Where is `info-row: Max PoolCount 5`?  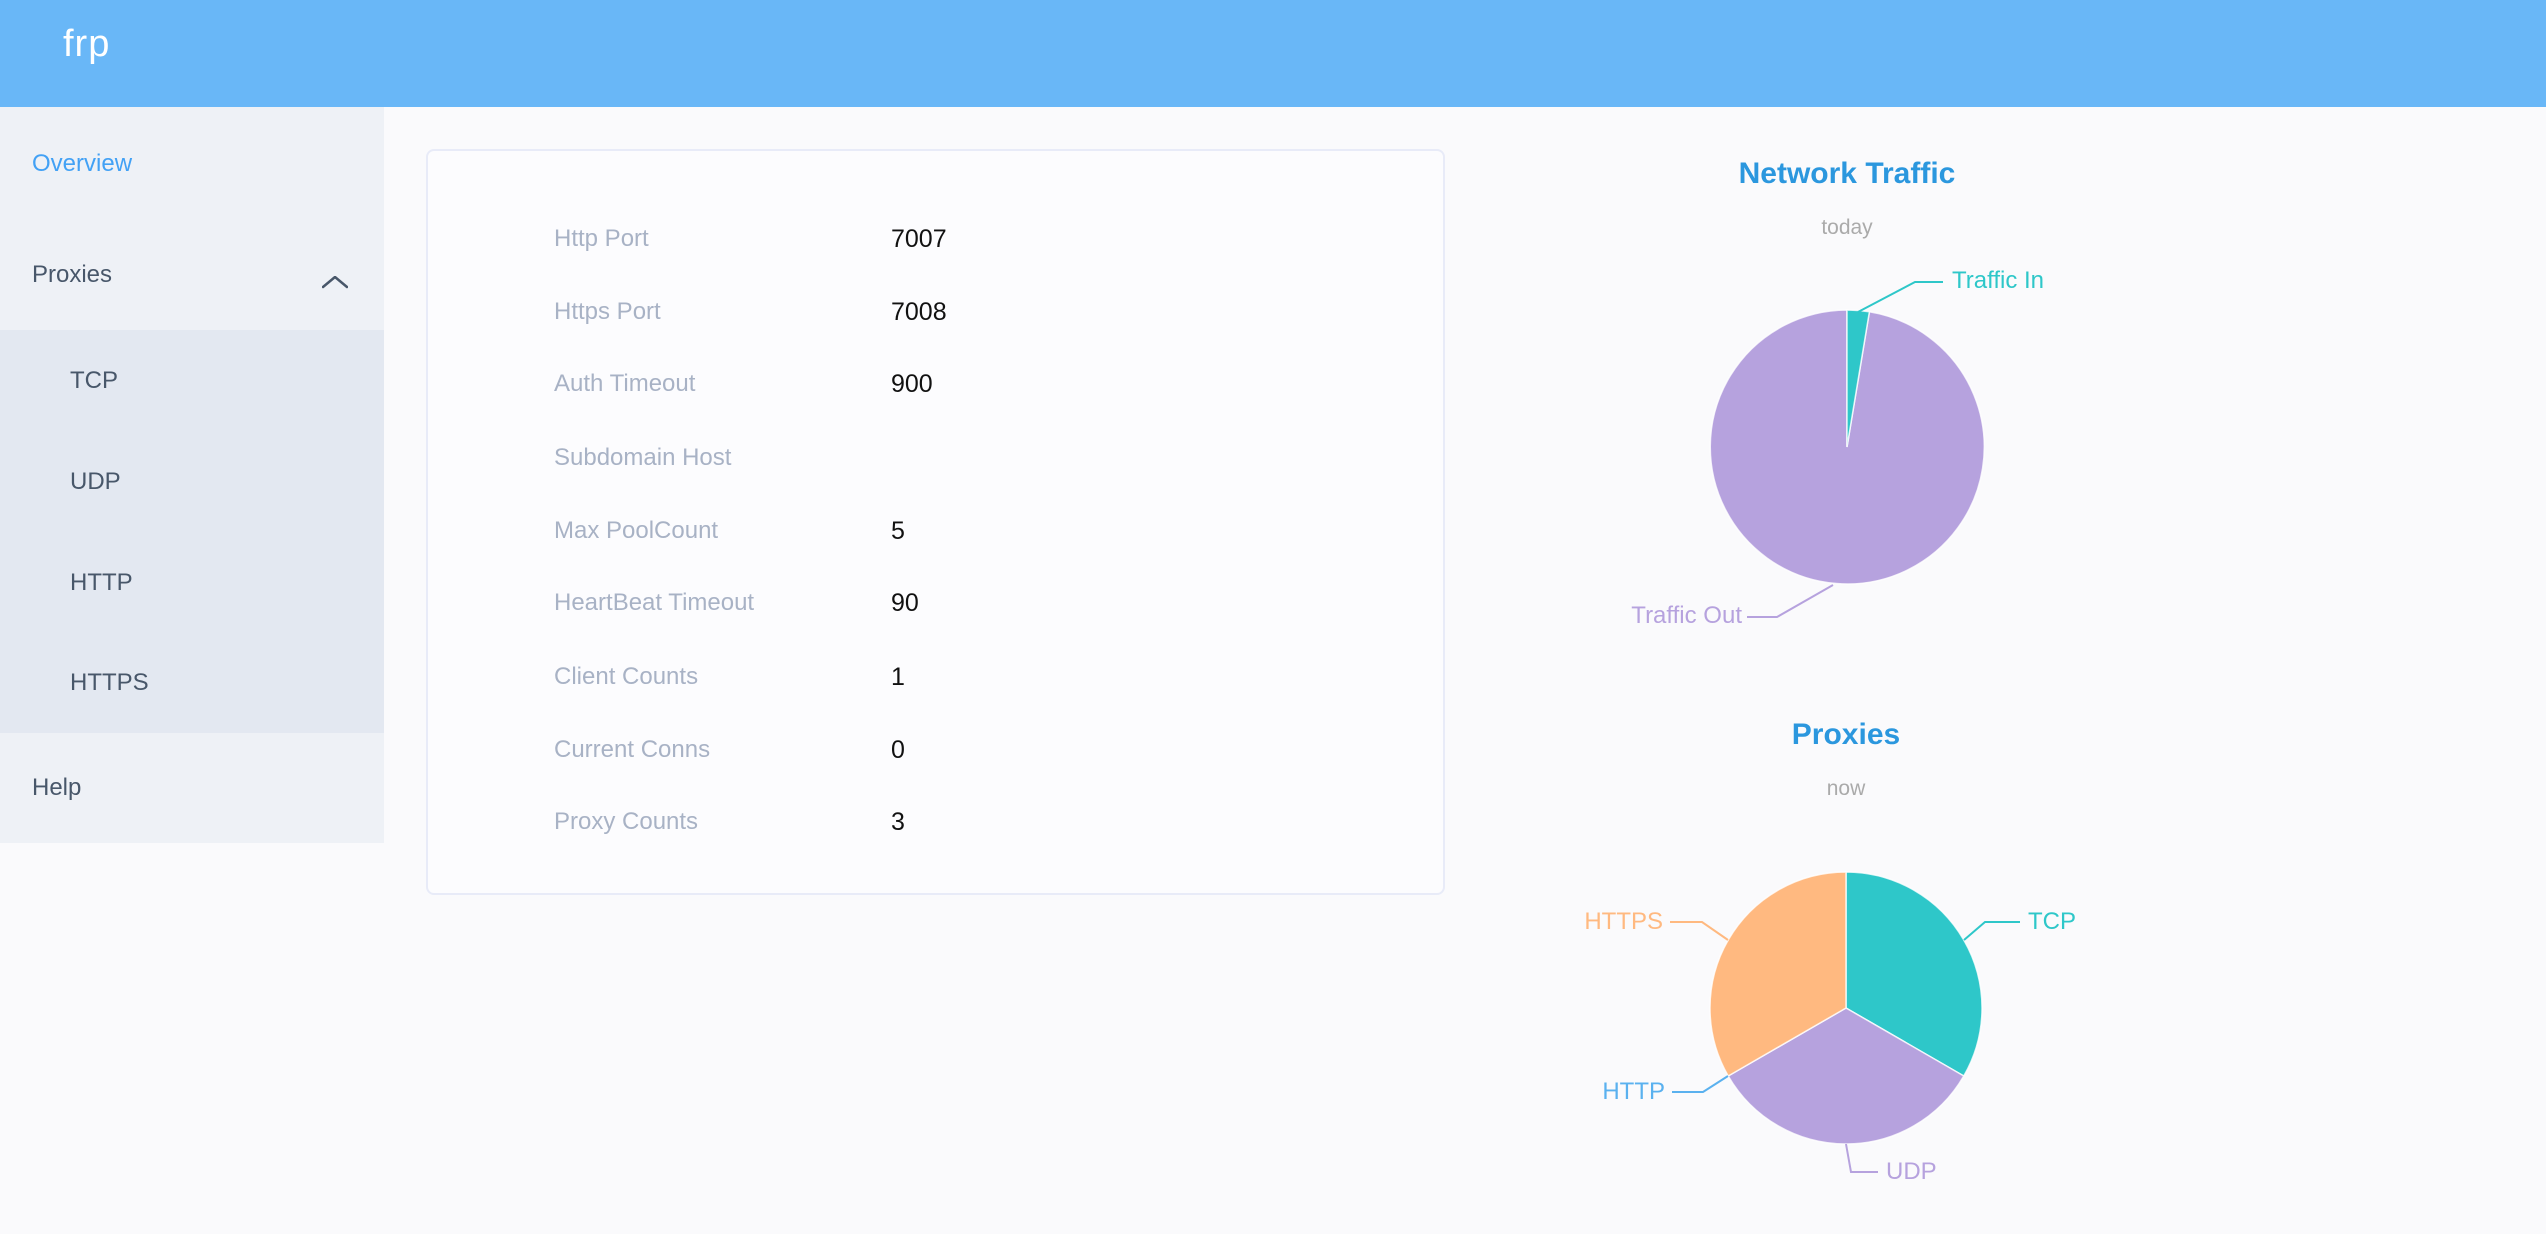 info-row: Max PoolCount 5 is located at coordinates (935, 531).